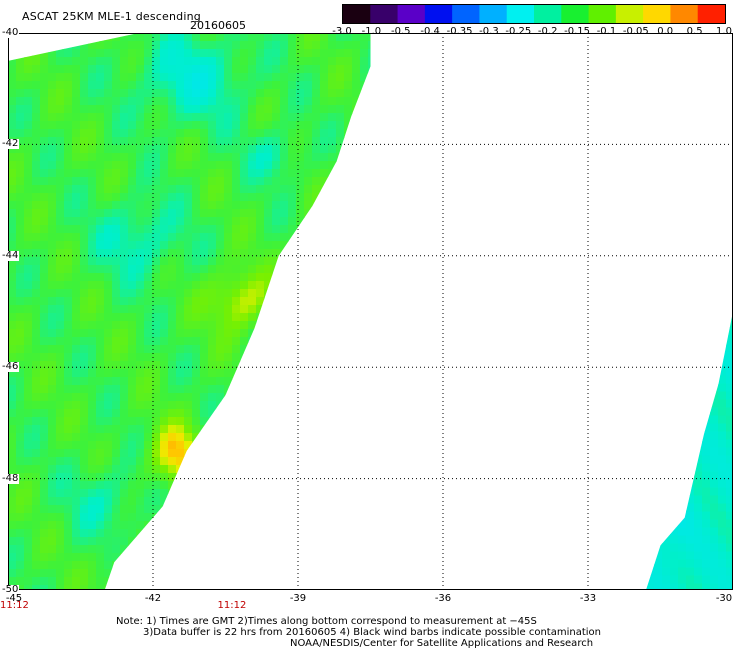 This screenshot has height=650, width=740. I want to click on colorbar-label: -0.15, so click(577, 31).